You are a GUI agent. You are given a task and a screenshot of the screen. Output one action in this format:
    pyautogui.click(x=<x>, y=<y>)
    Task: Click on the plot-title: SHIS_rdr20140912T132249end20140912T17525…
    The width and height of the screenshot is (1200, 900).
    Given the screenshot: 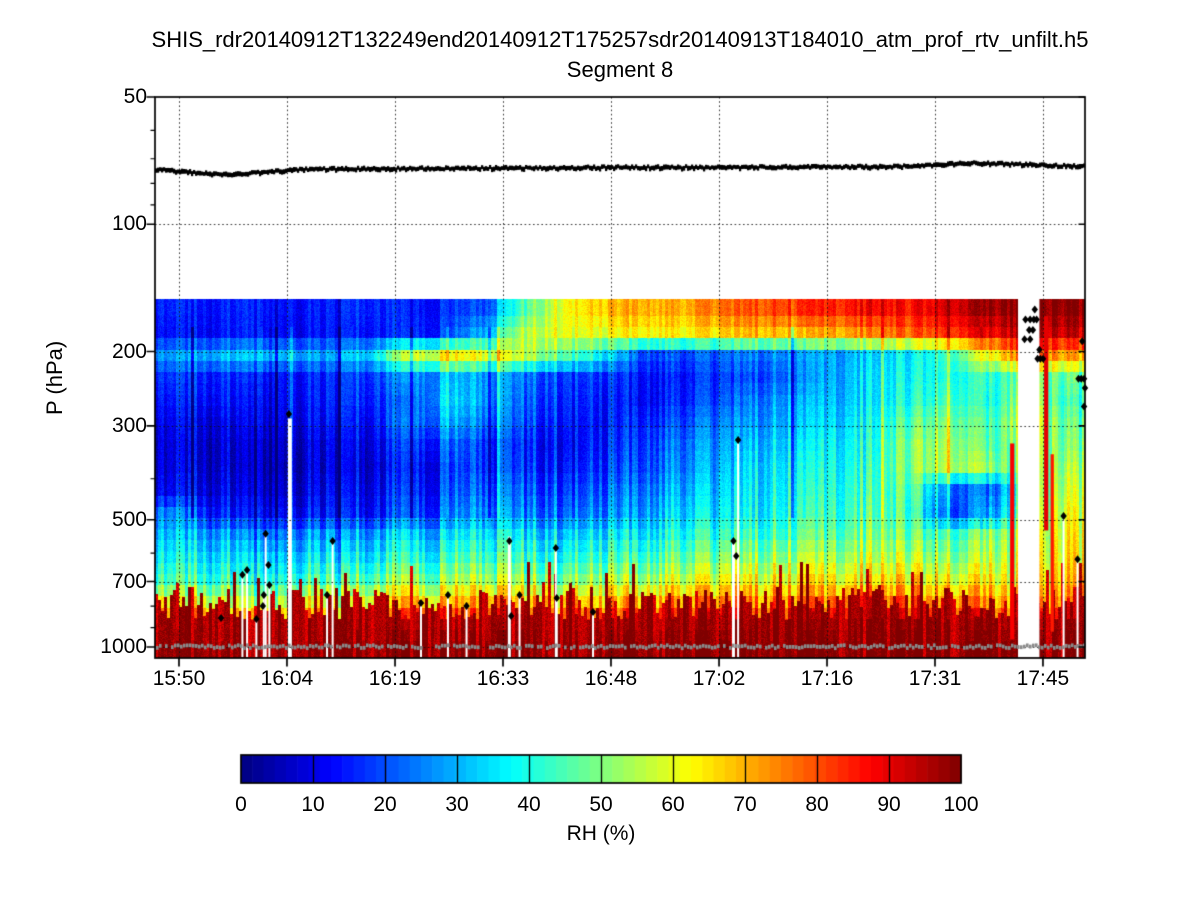 What is the action you would take?
    pyautogui.click(x=620, y=39)
    